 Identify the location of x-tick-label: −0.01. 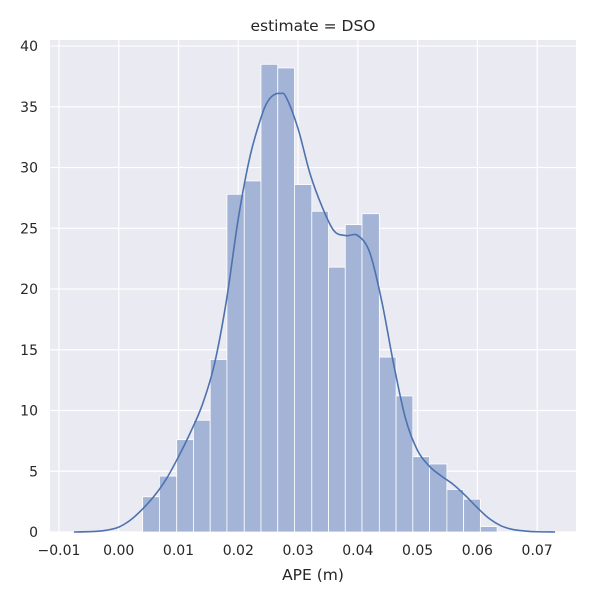
(59, 551).